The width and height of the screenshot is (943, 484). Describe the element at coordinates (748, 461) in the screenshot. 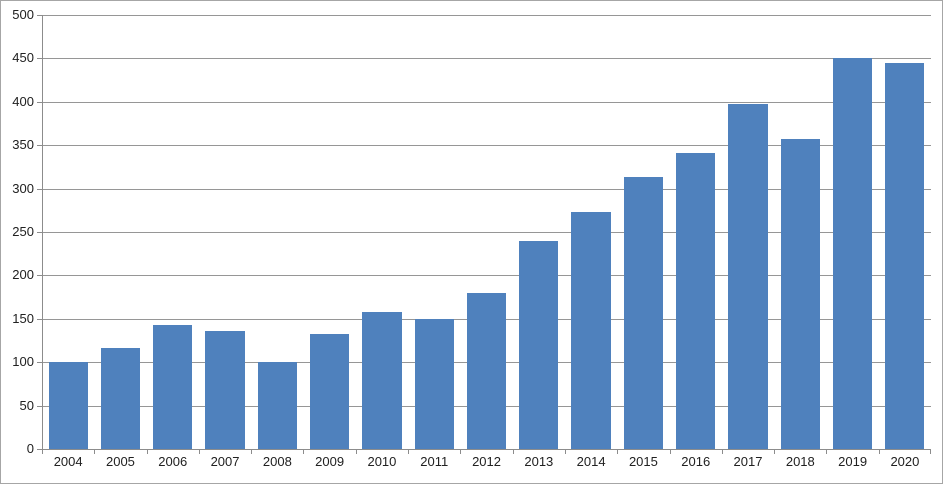

I see `x-axis-tick-label: 2017` at that location.